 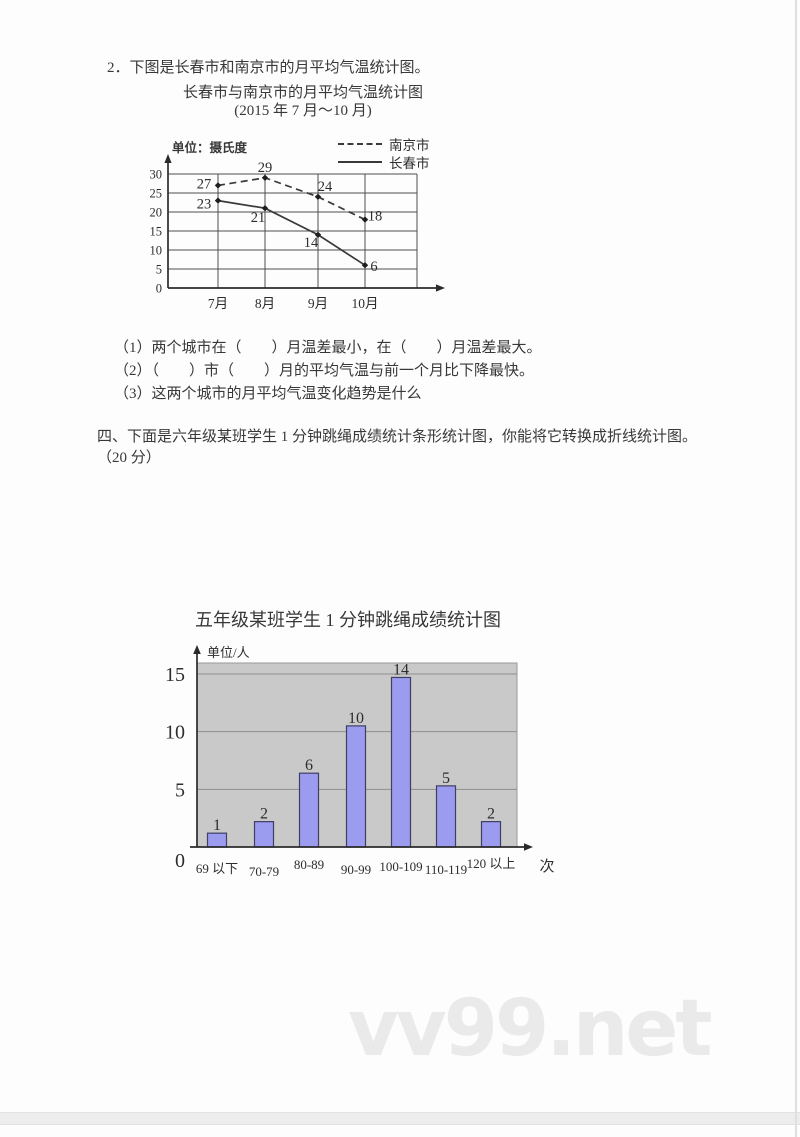 What do you see at coordinates (356, 718) in the screenshot?
I see `bar-value-label: 10` at bounding box center [356, 718].